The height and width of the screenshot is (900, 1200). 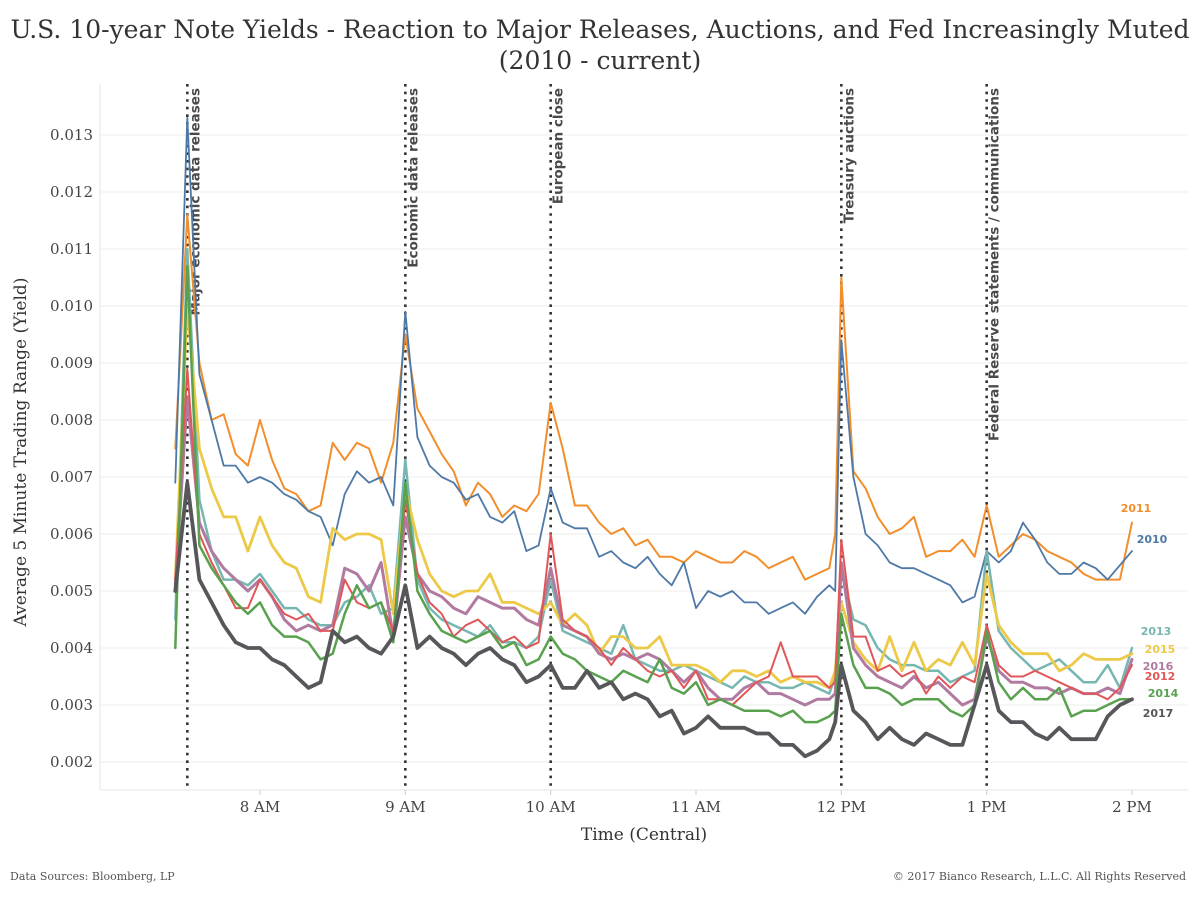 What do you see at coordinates (696, 807) in the screenshot?
I see `x-tick-label: 11 AM` at bounding box center [696, 807].